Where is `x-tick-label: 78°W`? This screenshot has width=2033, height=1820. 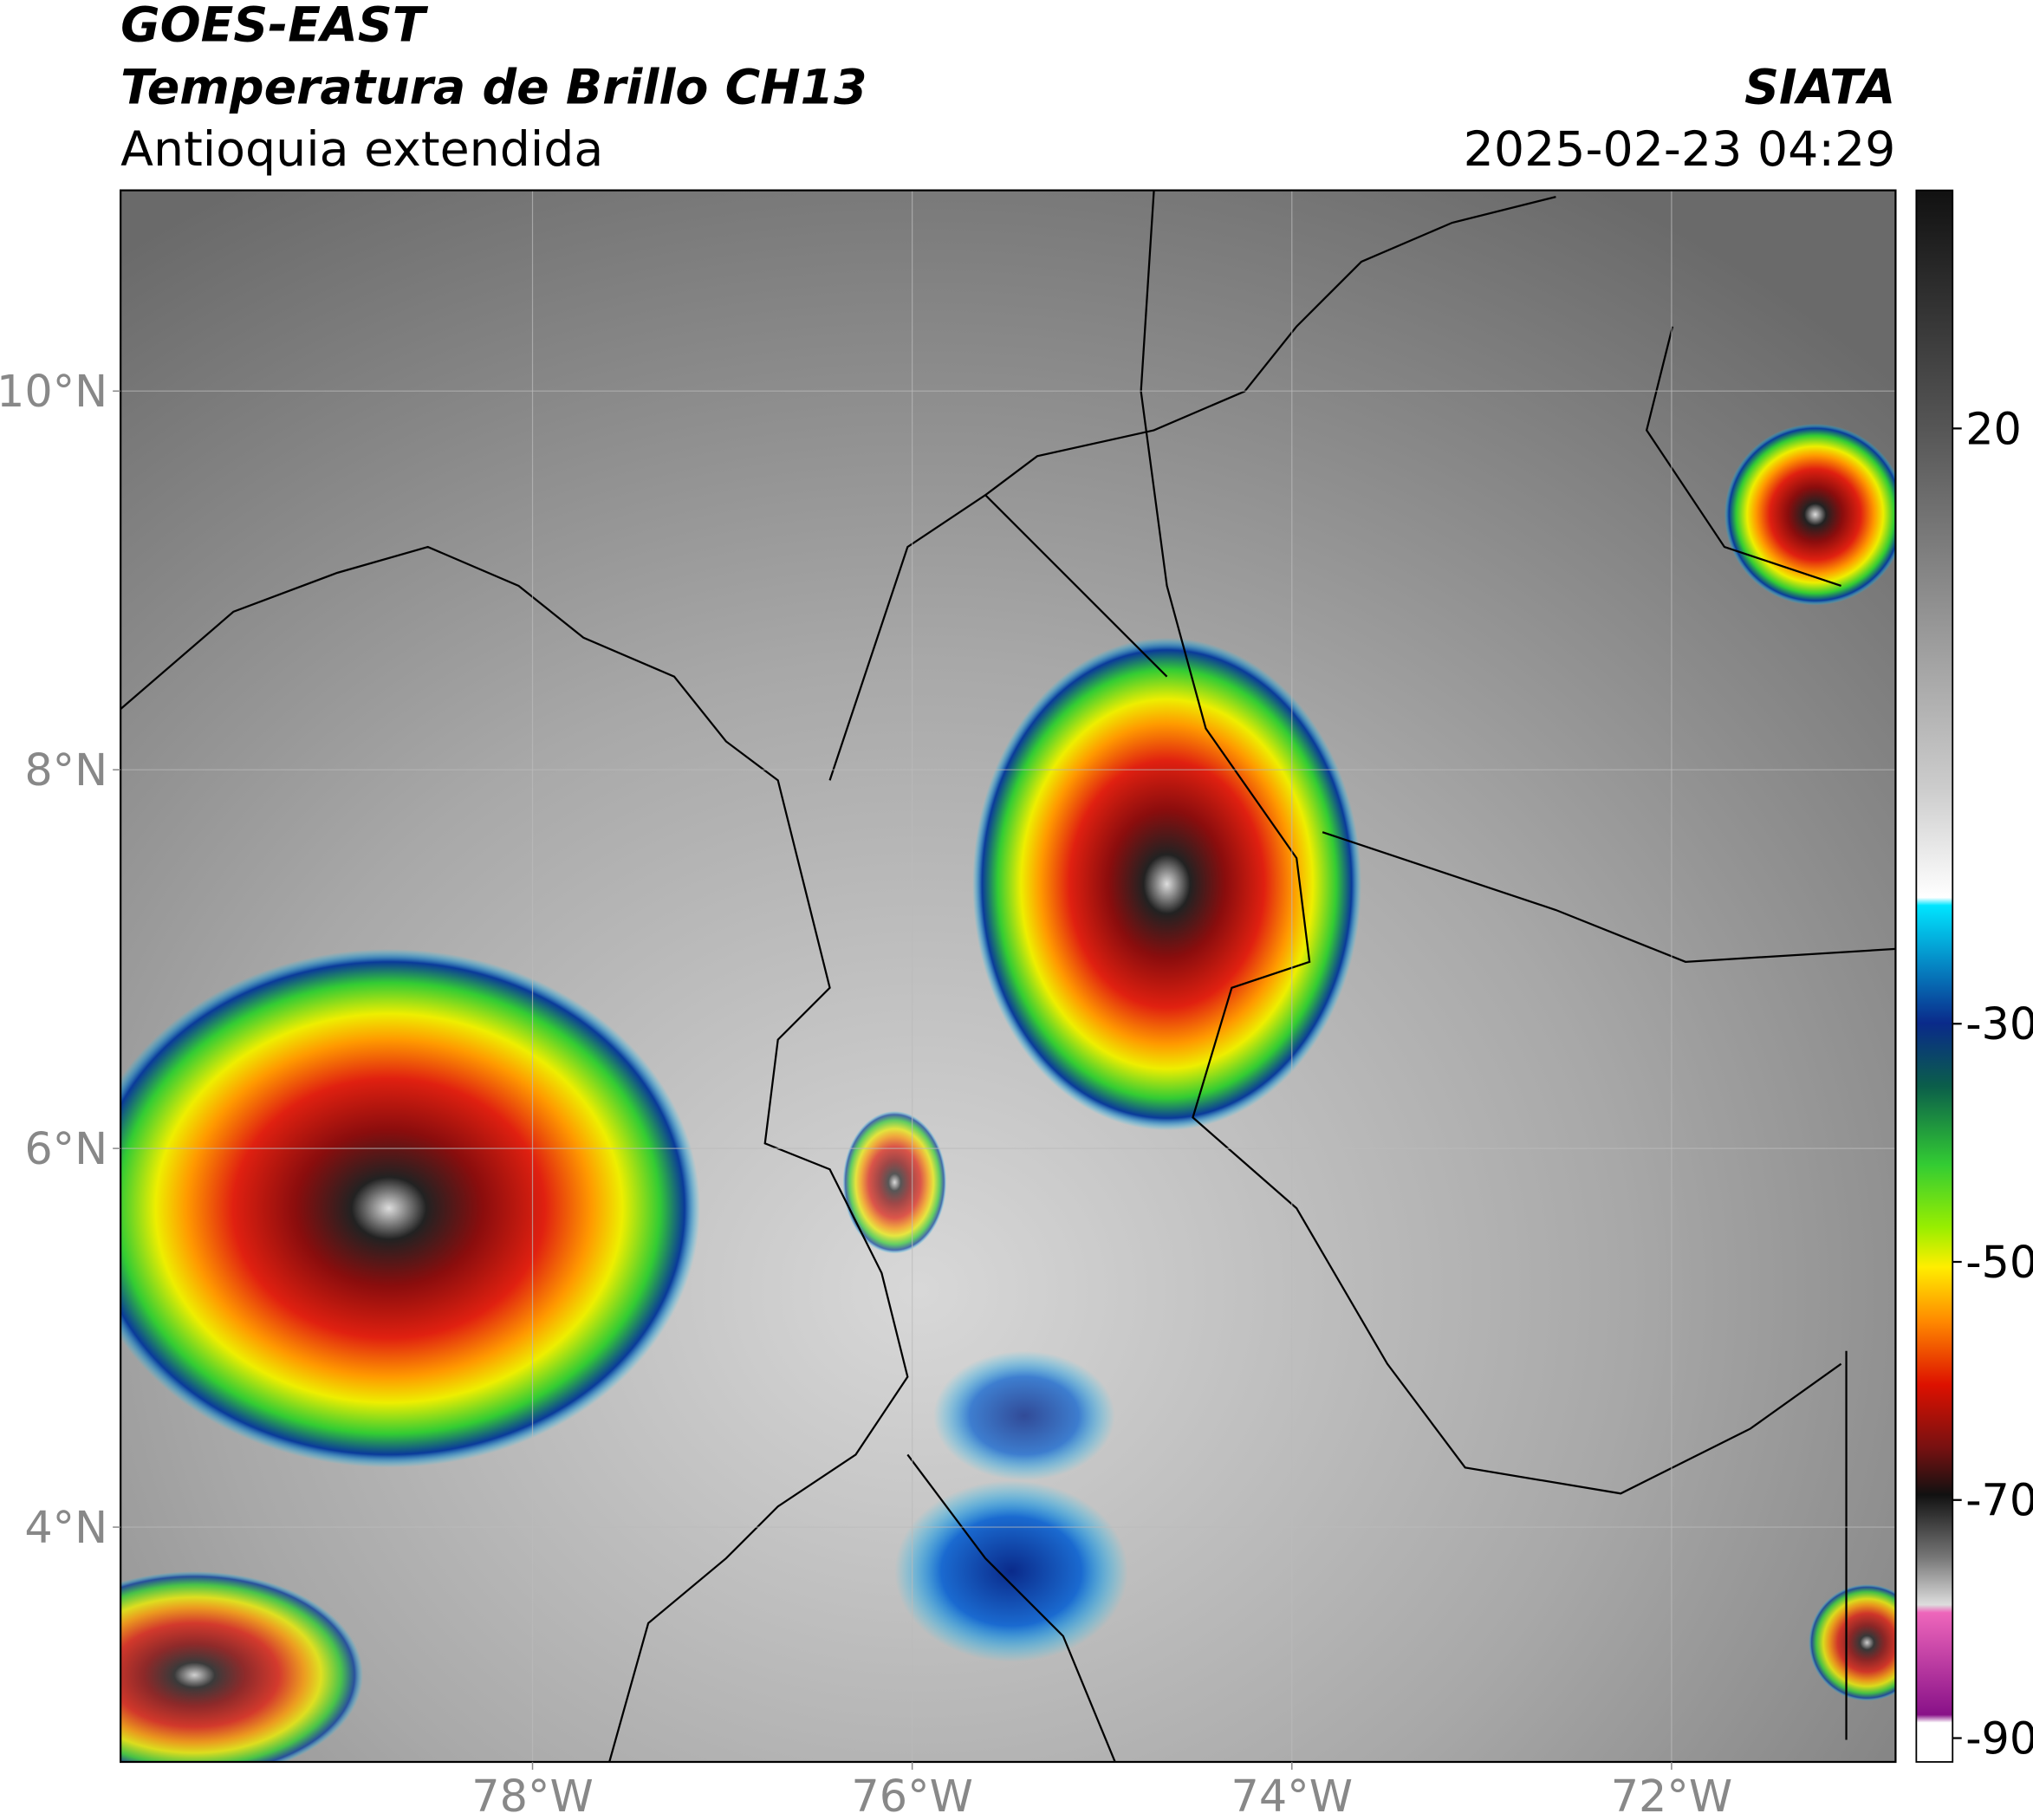 x-tick-label: 78°W is located at coordinates (532, 1795).